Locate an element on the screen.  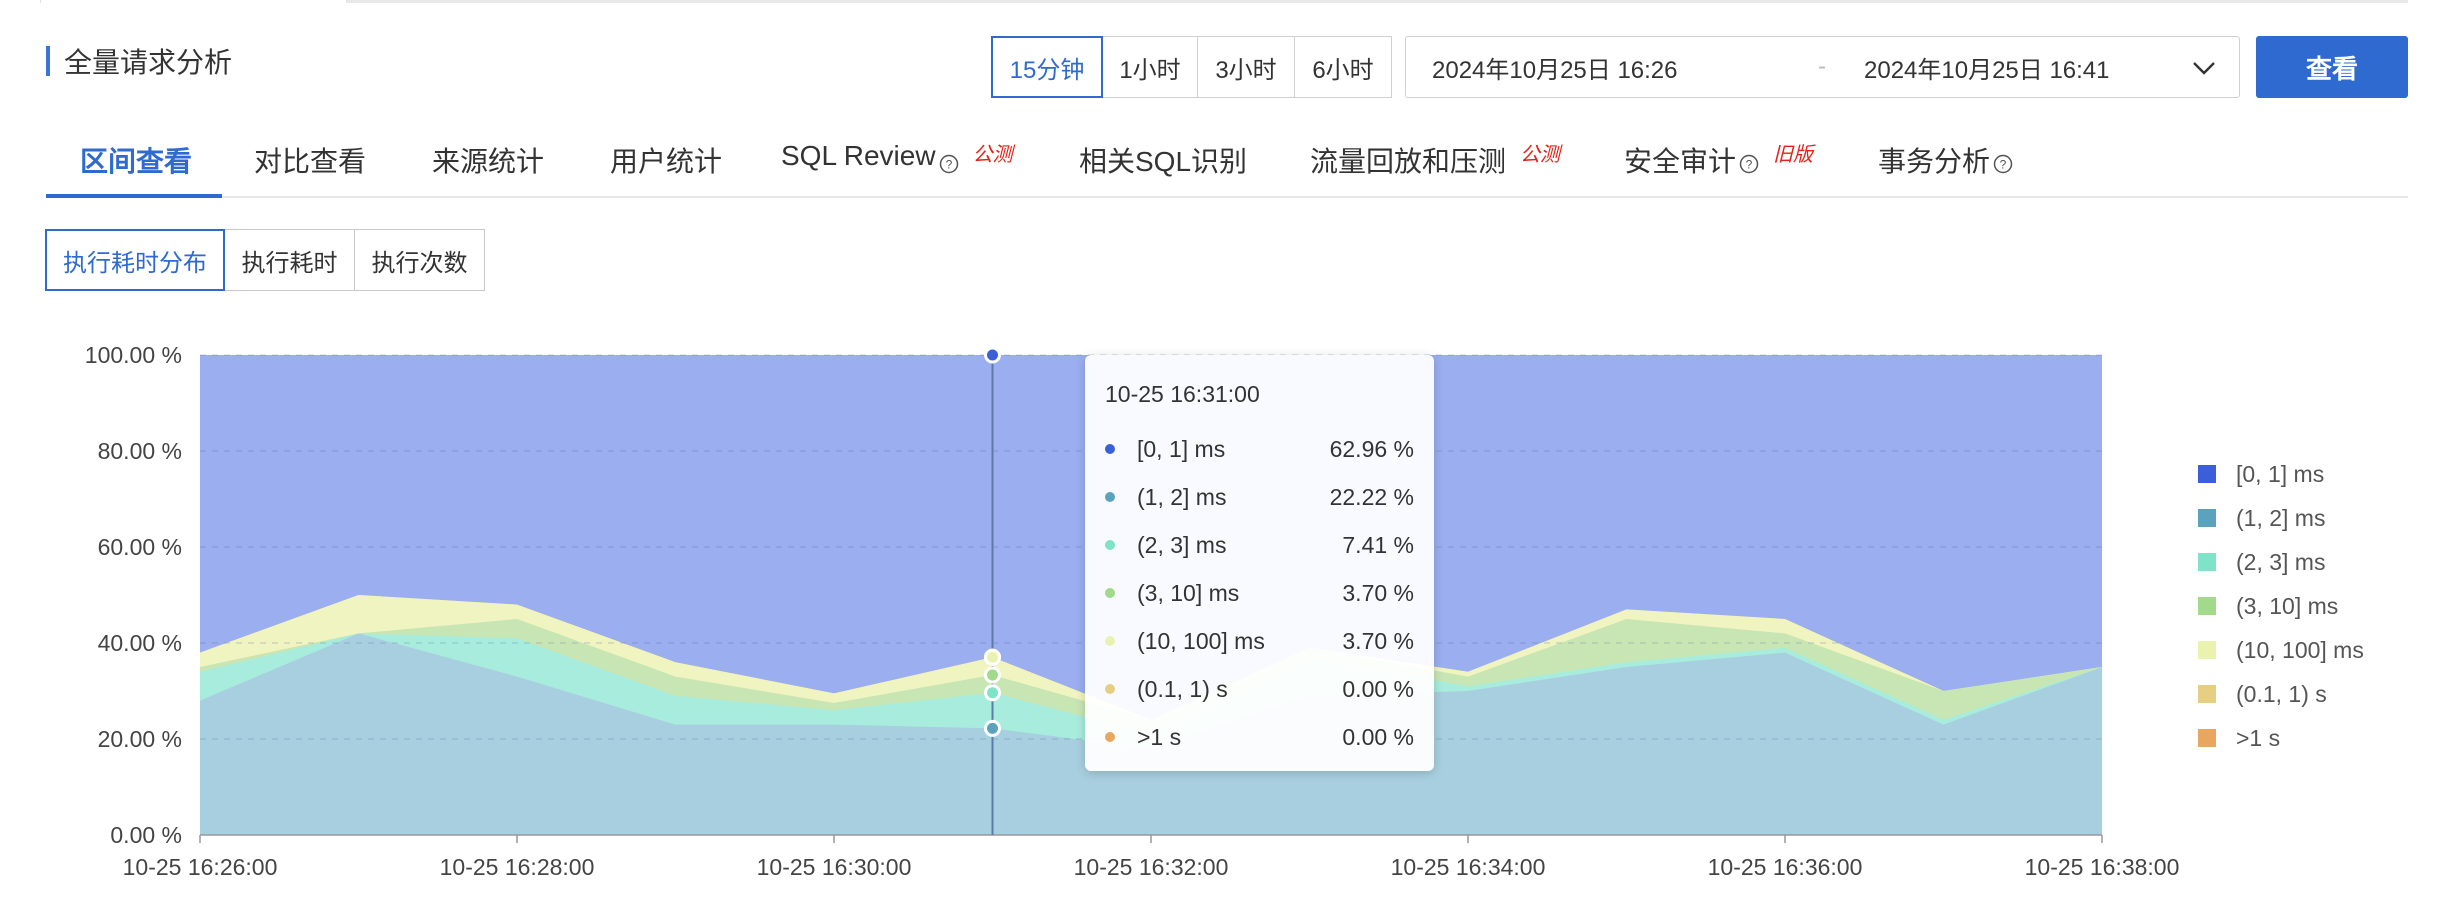
tab-label: 区间查看 is located at coordinates (136, 161).